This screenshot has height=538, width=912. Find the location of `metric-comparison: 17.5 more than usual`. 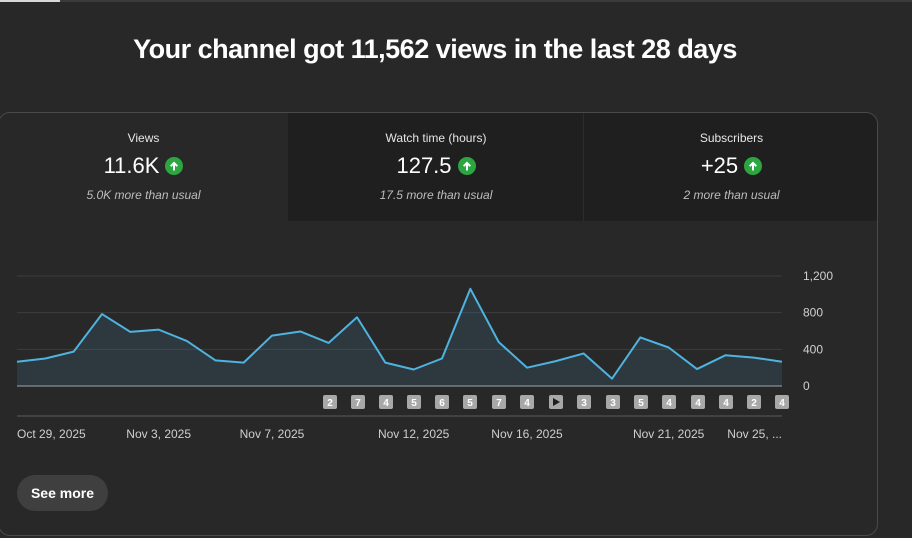

metric-comparison: 17.5 more than usual is located at coordinates (436, 195).